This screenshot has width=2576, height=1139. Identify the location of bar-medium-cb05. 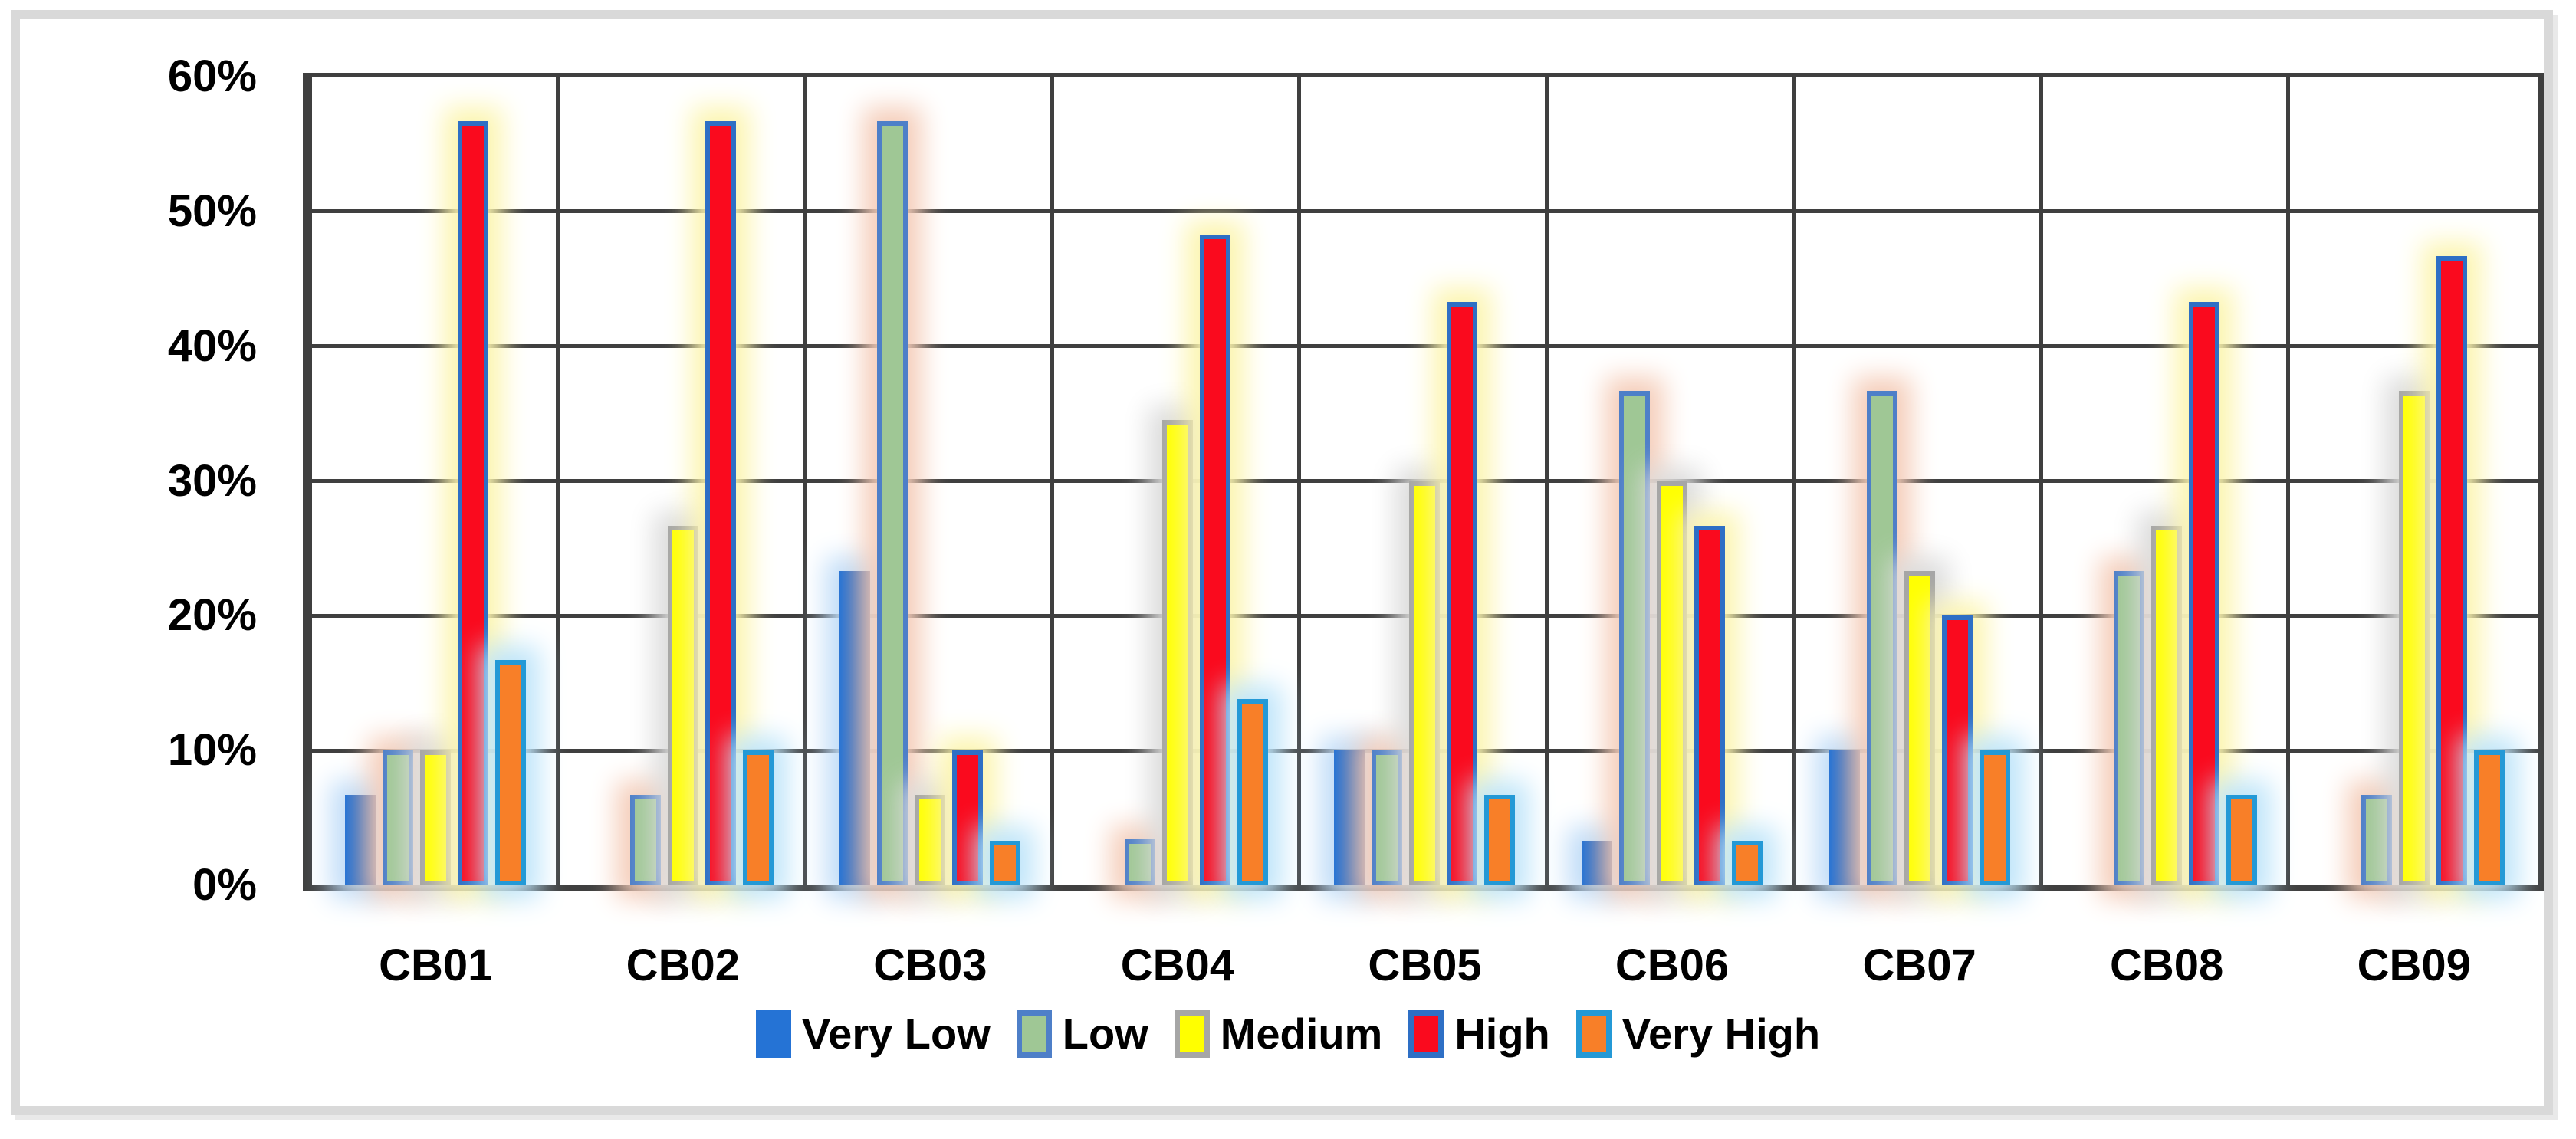
(1425, 683).